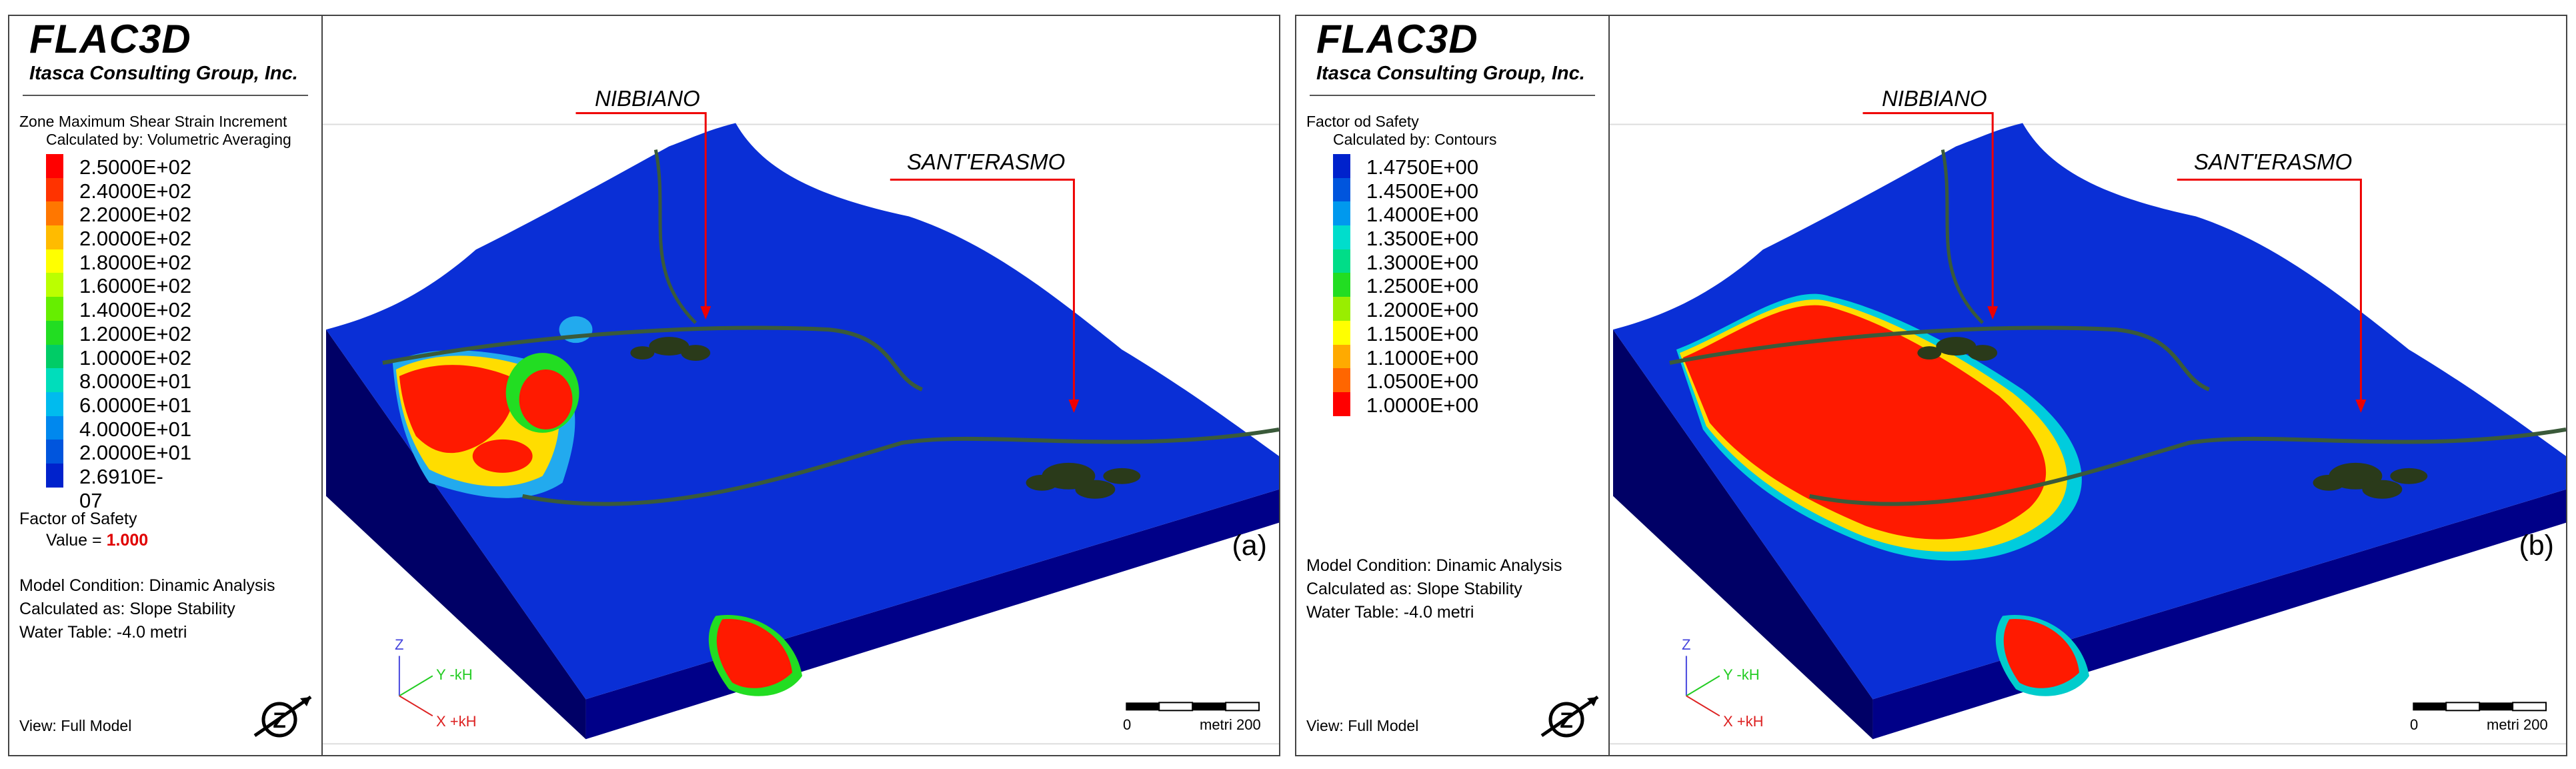 This screenshot has height=769, width=2576. I want to click on scale-value: 2.0000E+01, so click(135, 453).